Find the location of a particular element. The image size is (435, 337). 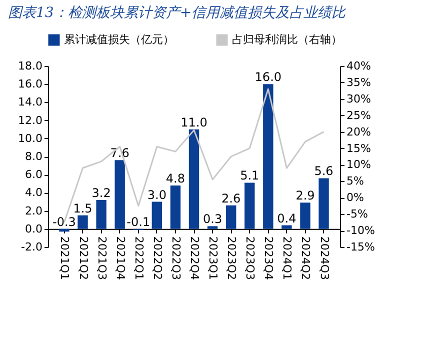

x-tick-label: 2023Q1 is located at coordinates (213, 258).